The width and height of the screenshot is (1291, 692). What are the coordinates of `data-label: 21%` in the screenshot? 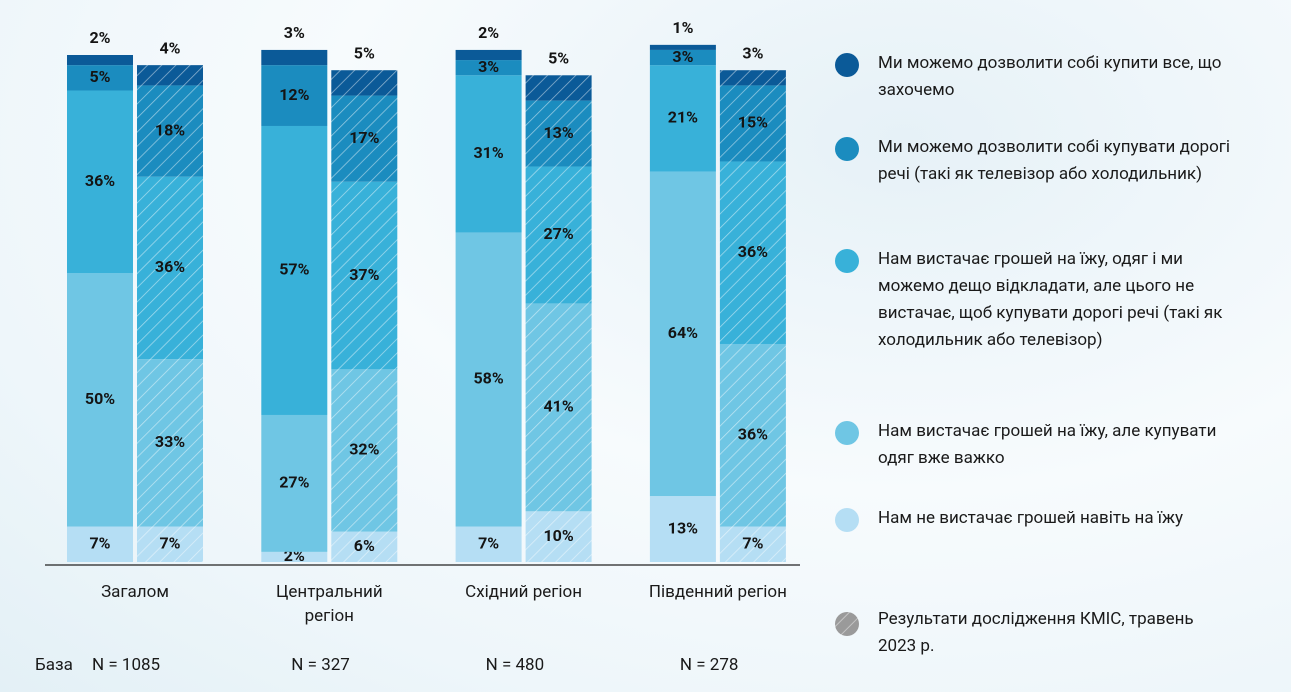 It's located at (683, 117).